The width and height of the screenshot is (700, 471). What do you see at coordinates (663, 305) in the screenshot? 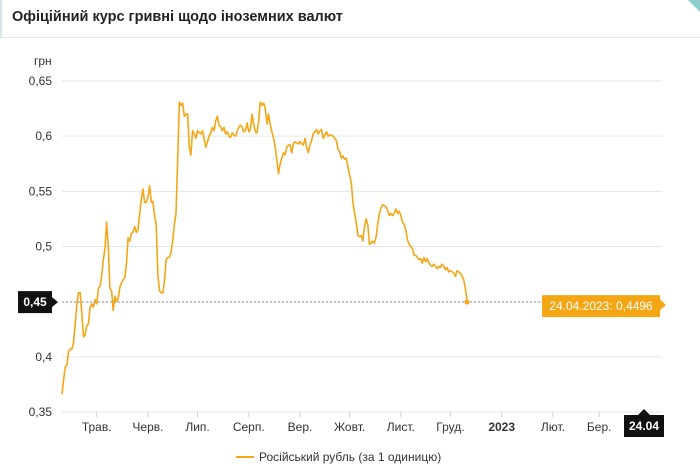
I see `tooltip-pointer` at bounding box center [663, 305].